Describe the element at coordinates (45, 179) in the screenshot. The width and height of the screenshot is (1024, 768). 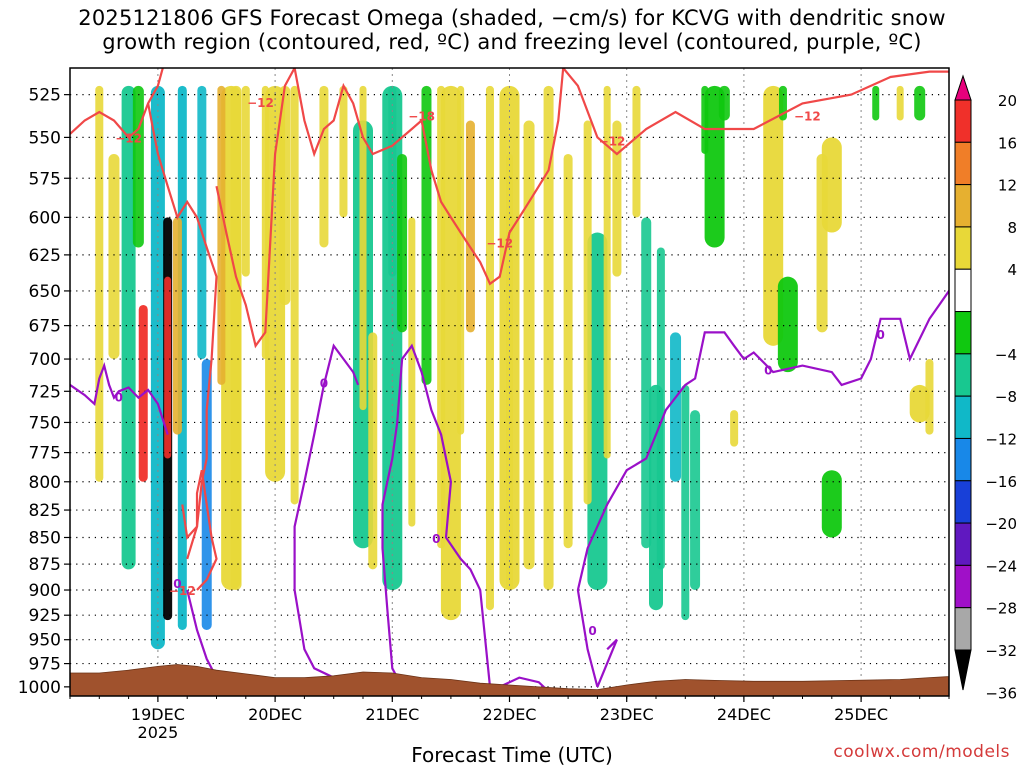
I see `y-tick-label: 575` at that location.